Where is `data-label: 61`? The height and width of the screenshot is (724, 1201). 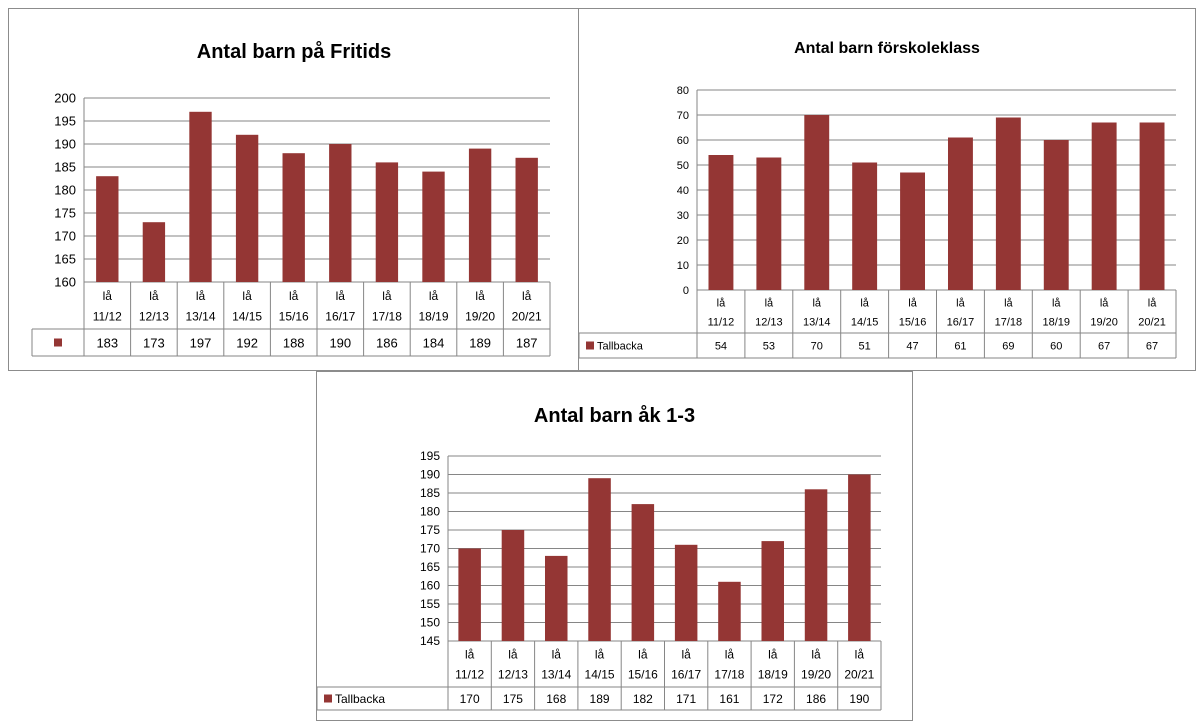 data-label: 61 is located at coordinates (960, 347).